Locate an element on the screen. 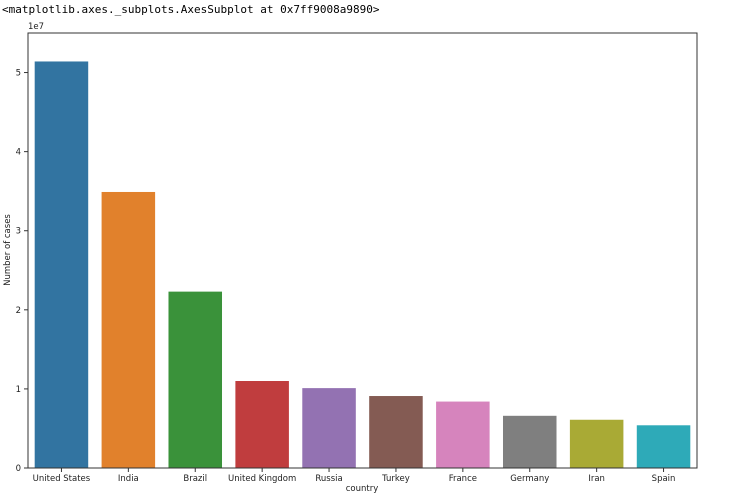 The width and height of the screenshot is (754, 500). x-tick-label: Germany is located at coordinates (529, 479).